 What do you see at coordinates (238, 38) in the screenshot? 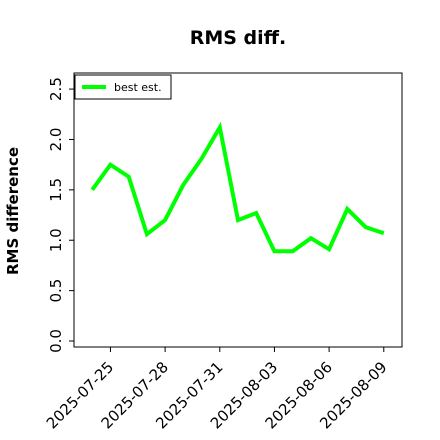
I see `chart-title: RMS diff.` at bounding box center [238, 38].